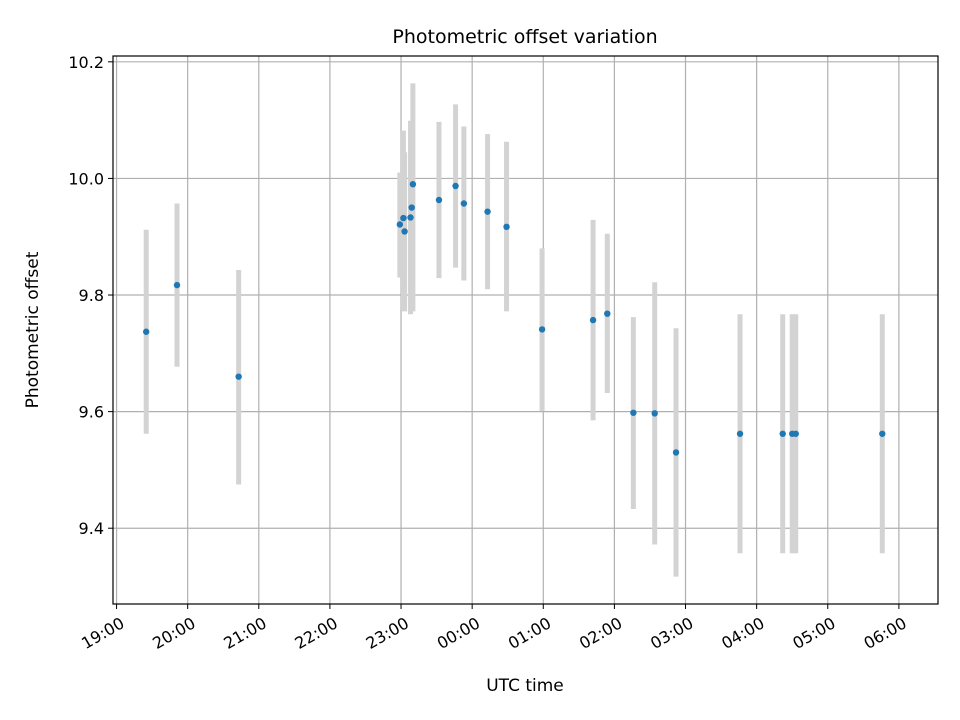  What do you see at coordinates (524, 37) in the screenshot?
I see `chart-title: Photometric offset variation` at bounding box center [524, 37].